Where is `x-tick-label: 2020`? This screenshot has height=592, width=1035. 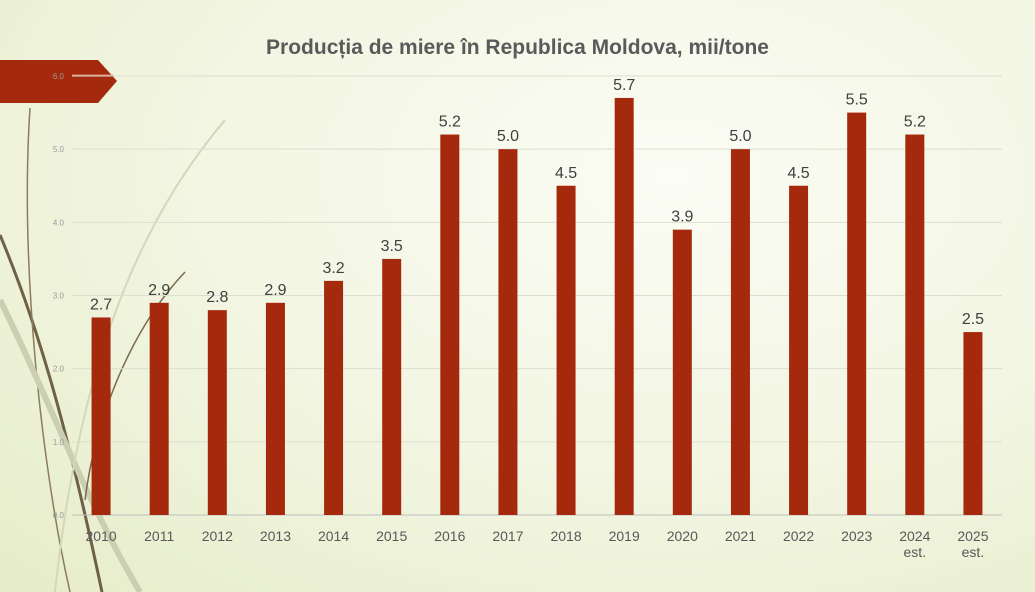 x-tick-label: 2020 is located at coordinates (682, 536).